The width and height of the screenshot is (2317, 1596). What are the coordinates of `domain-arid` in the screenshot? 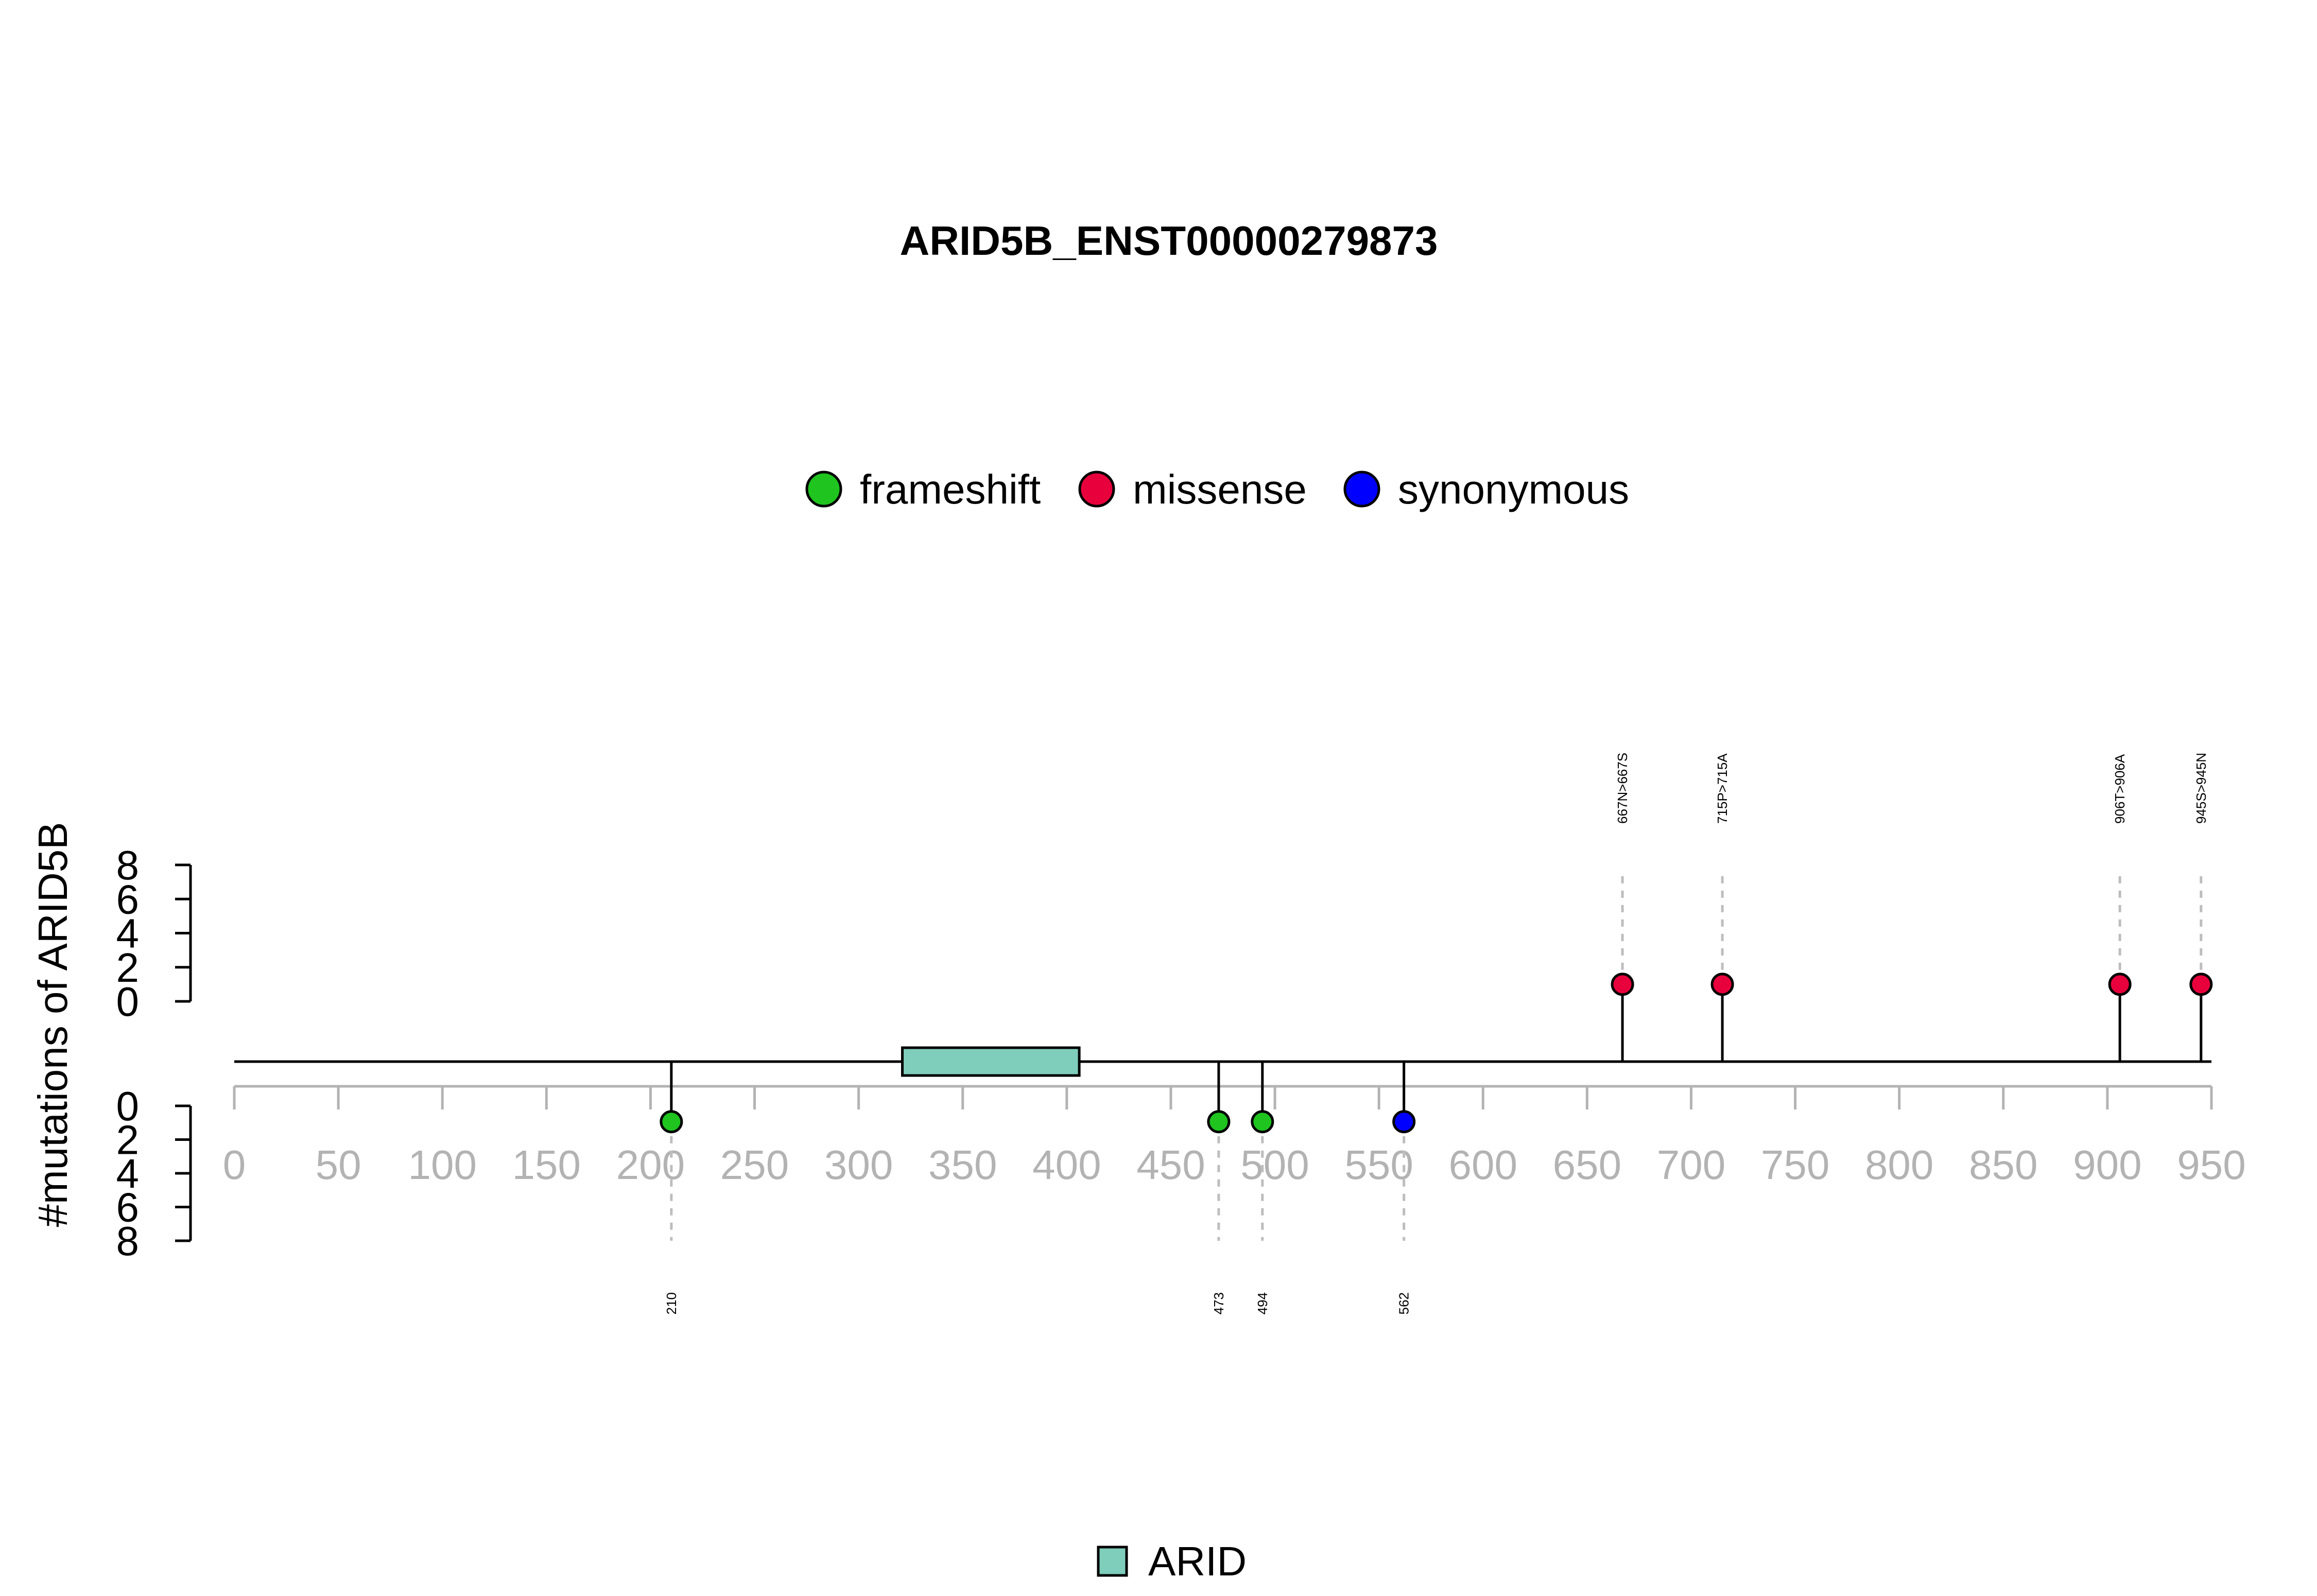 It's located at (991, 1062).